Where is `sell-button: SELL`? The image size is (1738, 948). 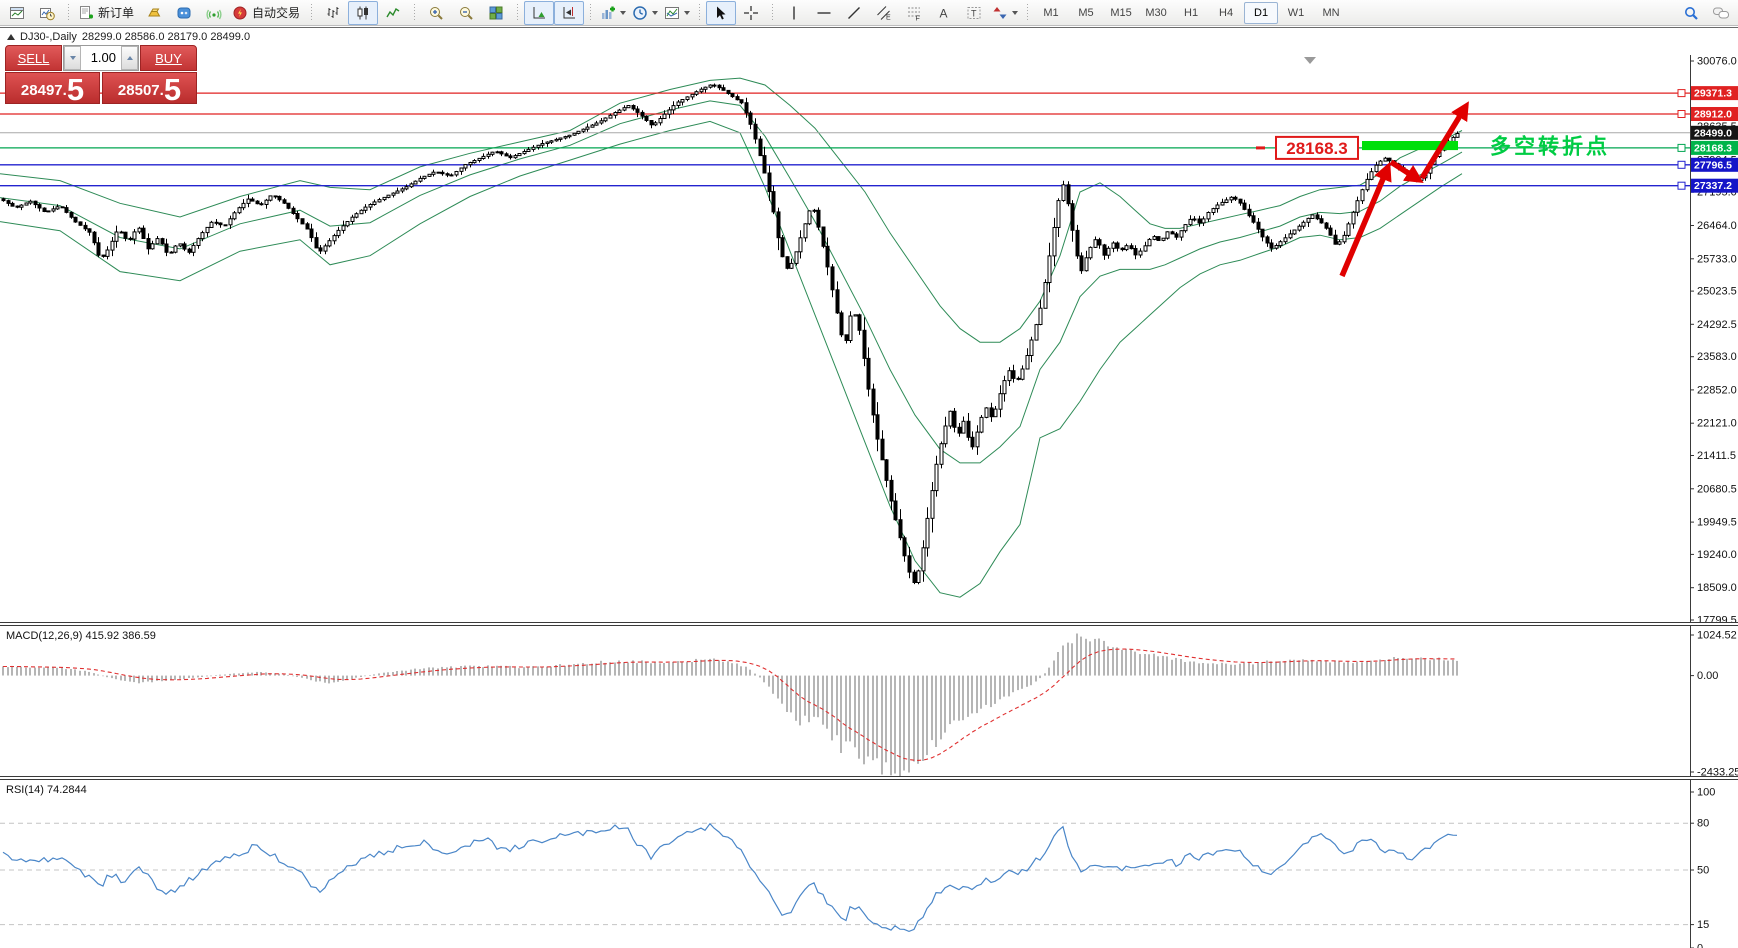
sell-button: SELL is located at coordinates (33, 58).